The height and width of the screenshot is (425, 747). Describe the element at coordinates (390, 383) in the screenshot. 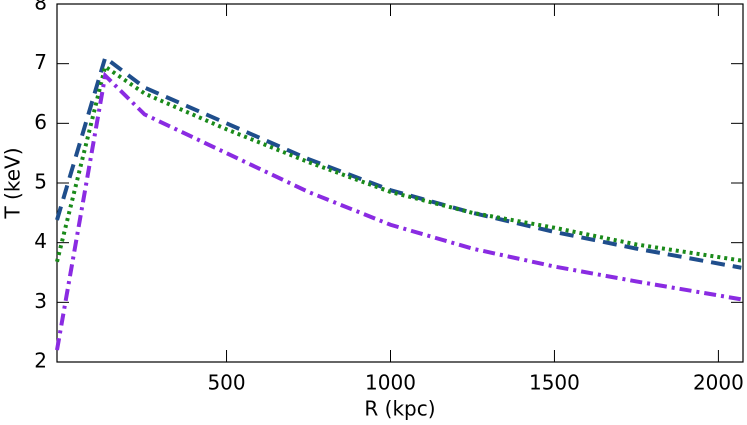

I see `x-tick-label: 1000` at that location.